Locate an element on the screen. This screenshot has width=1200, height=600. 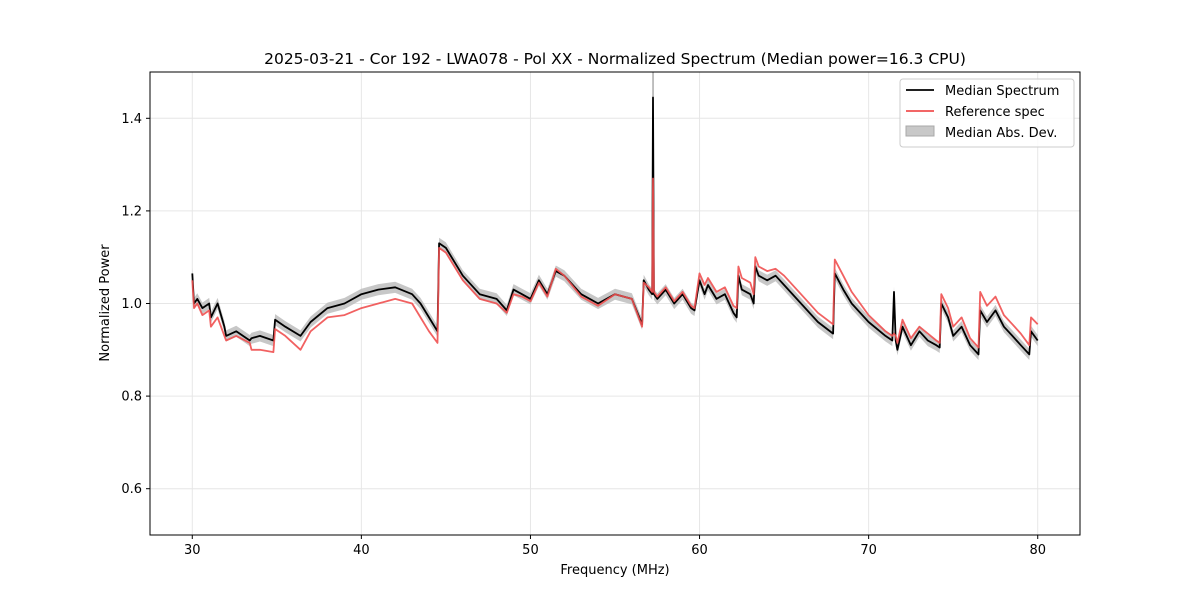
legend-reference-label: Reference spec is located at coordinates (995, 112).